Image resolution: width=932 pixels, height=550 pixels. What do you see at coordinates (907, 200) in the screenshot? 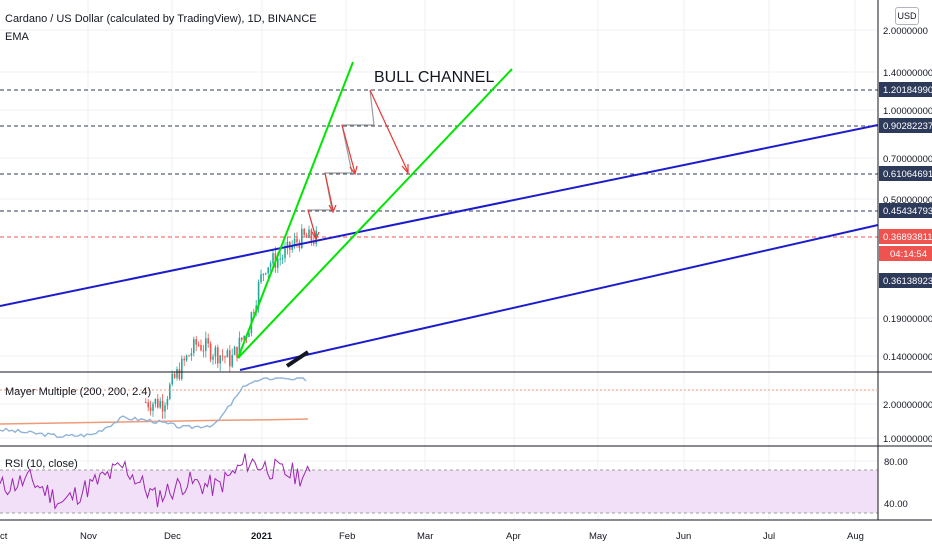
I see `price-tick: 0.50000000` at bounding box center [907, 200].